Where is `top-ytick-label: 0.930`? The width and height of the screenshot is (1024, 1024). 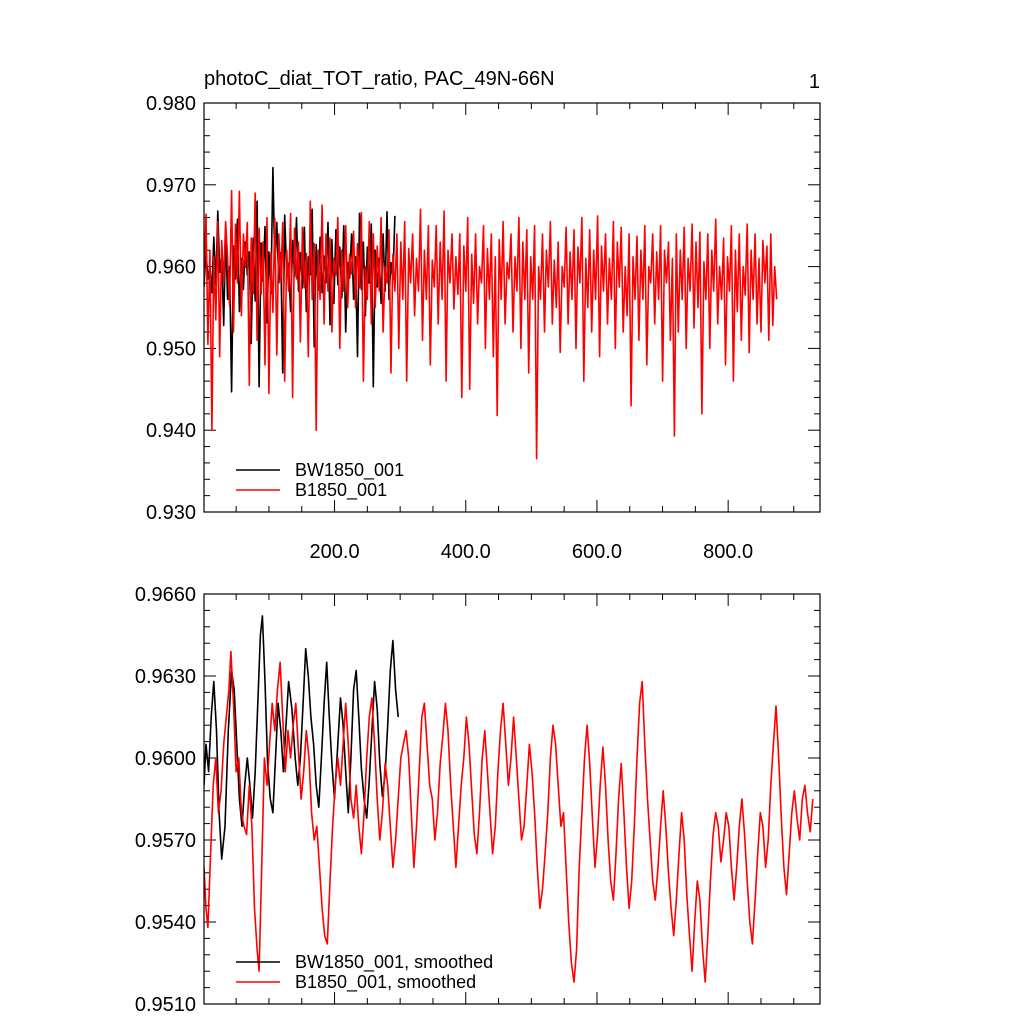 top-ytick-label: 0.930 is located at coordinates (171, 513).